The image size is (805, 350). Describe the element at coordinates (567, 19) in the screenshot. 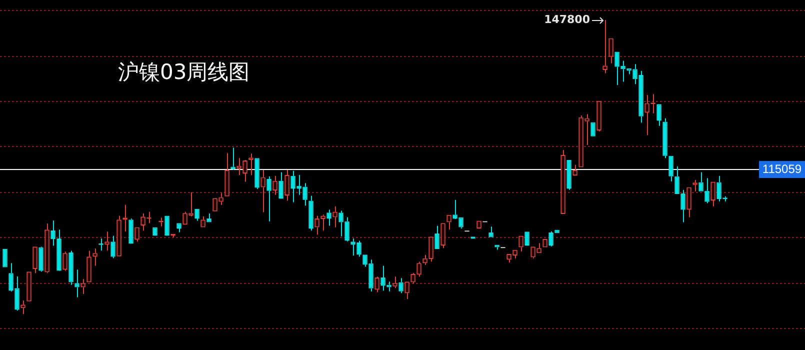

I see `annotation: 147800` at that location.